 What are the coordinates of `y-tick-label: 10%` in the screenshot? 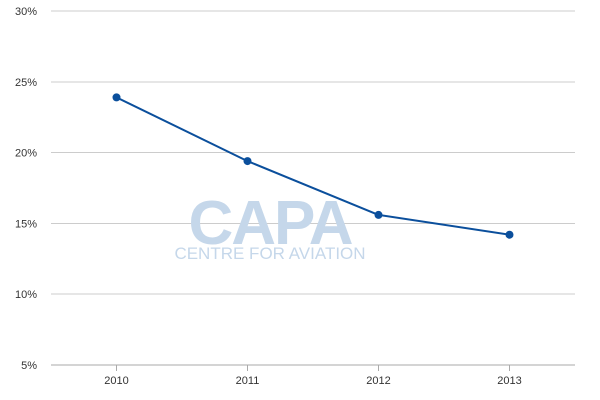 It's located at (26, 295).